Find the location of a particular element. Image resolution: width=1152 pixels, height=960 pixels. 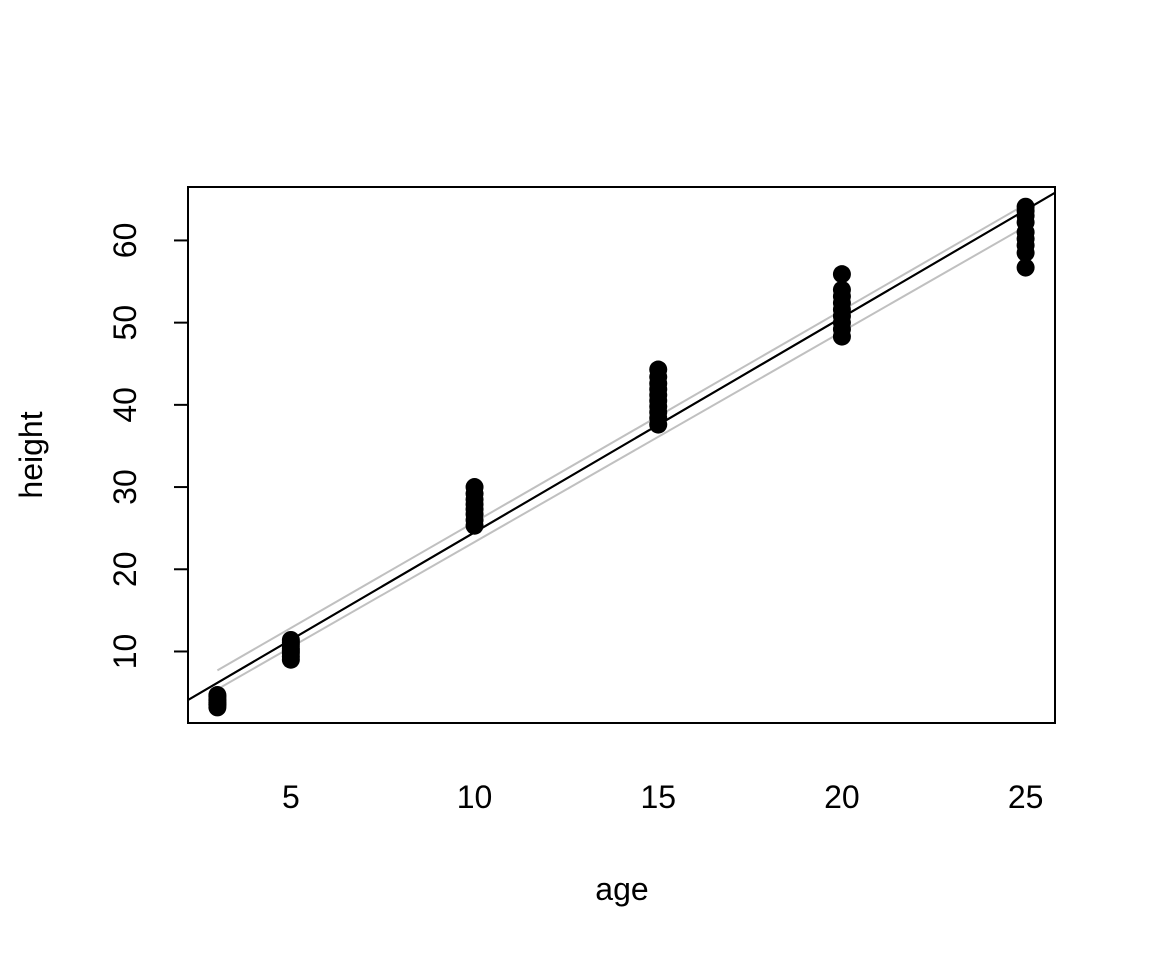

x-tick-label: 25 is located at coordinates (1026, 797).